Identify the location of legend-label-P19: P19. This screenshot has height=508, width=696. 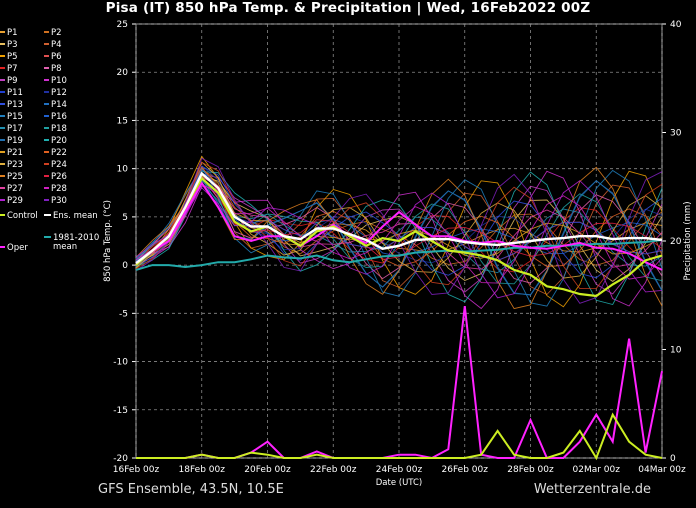
(15, 141).